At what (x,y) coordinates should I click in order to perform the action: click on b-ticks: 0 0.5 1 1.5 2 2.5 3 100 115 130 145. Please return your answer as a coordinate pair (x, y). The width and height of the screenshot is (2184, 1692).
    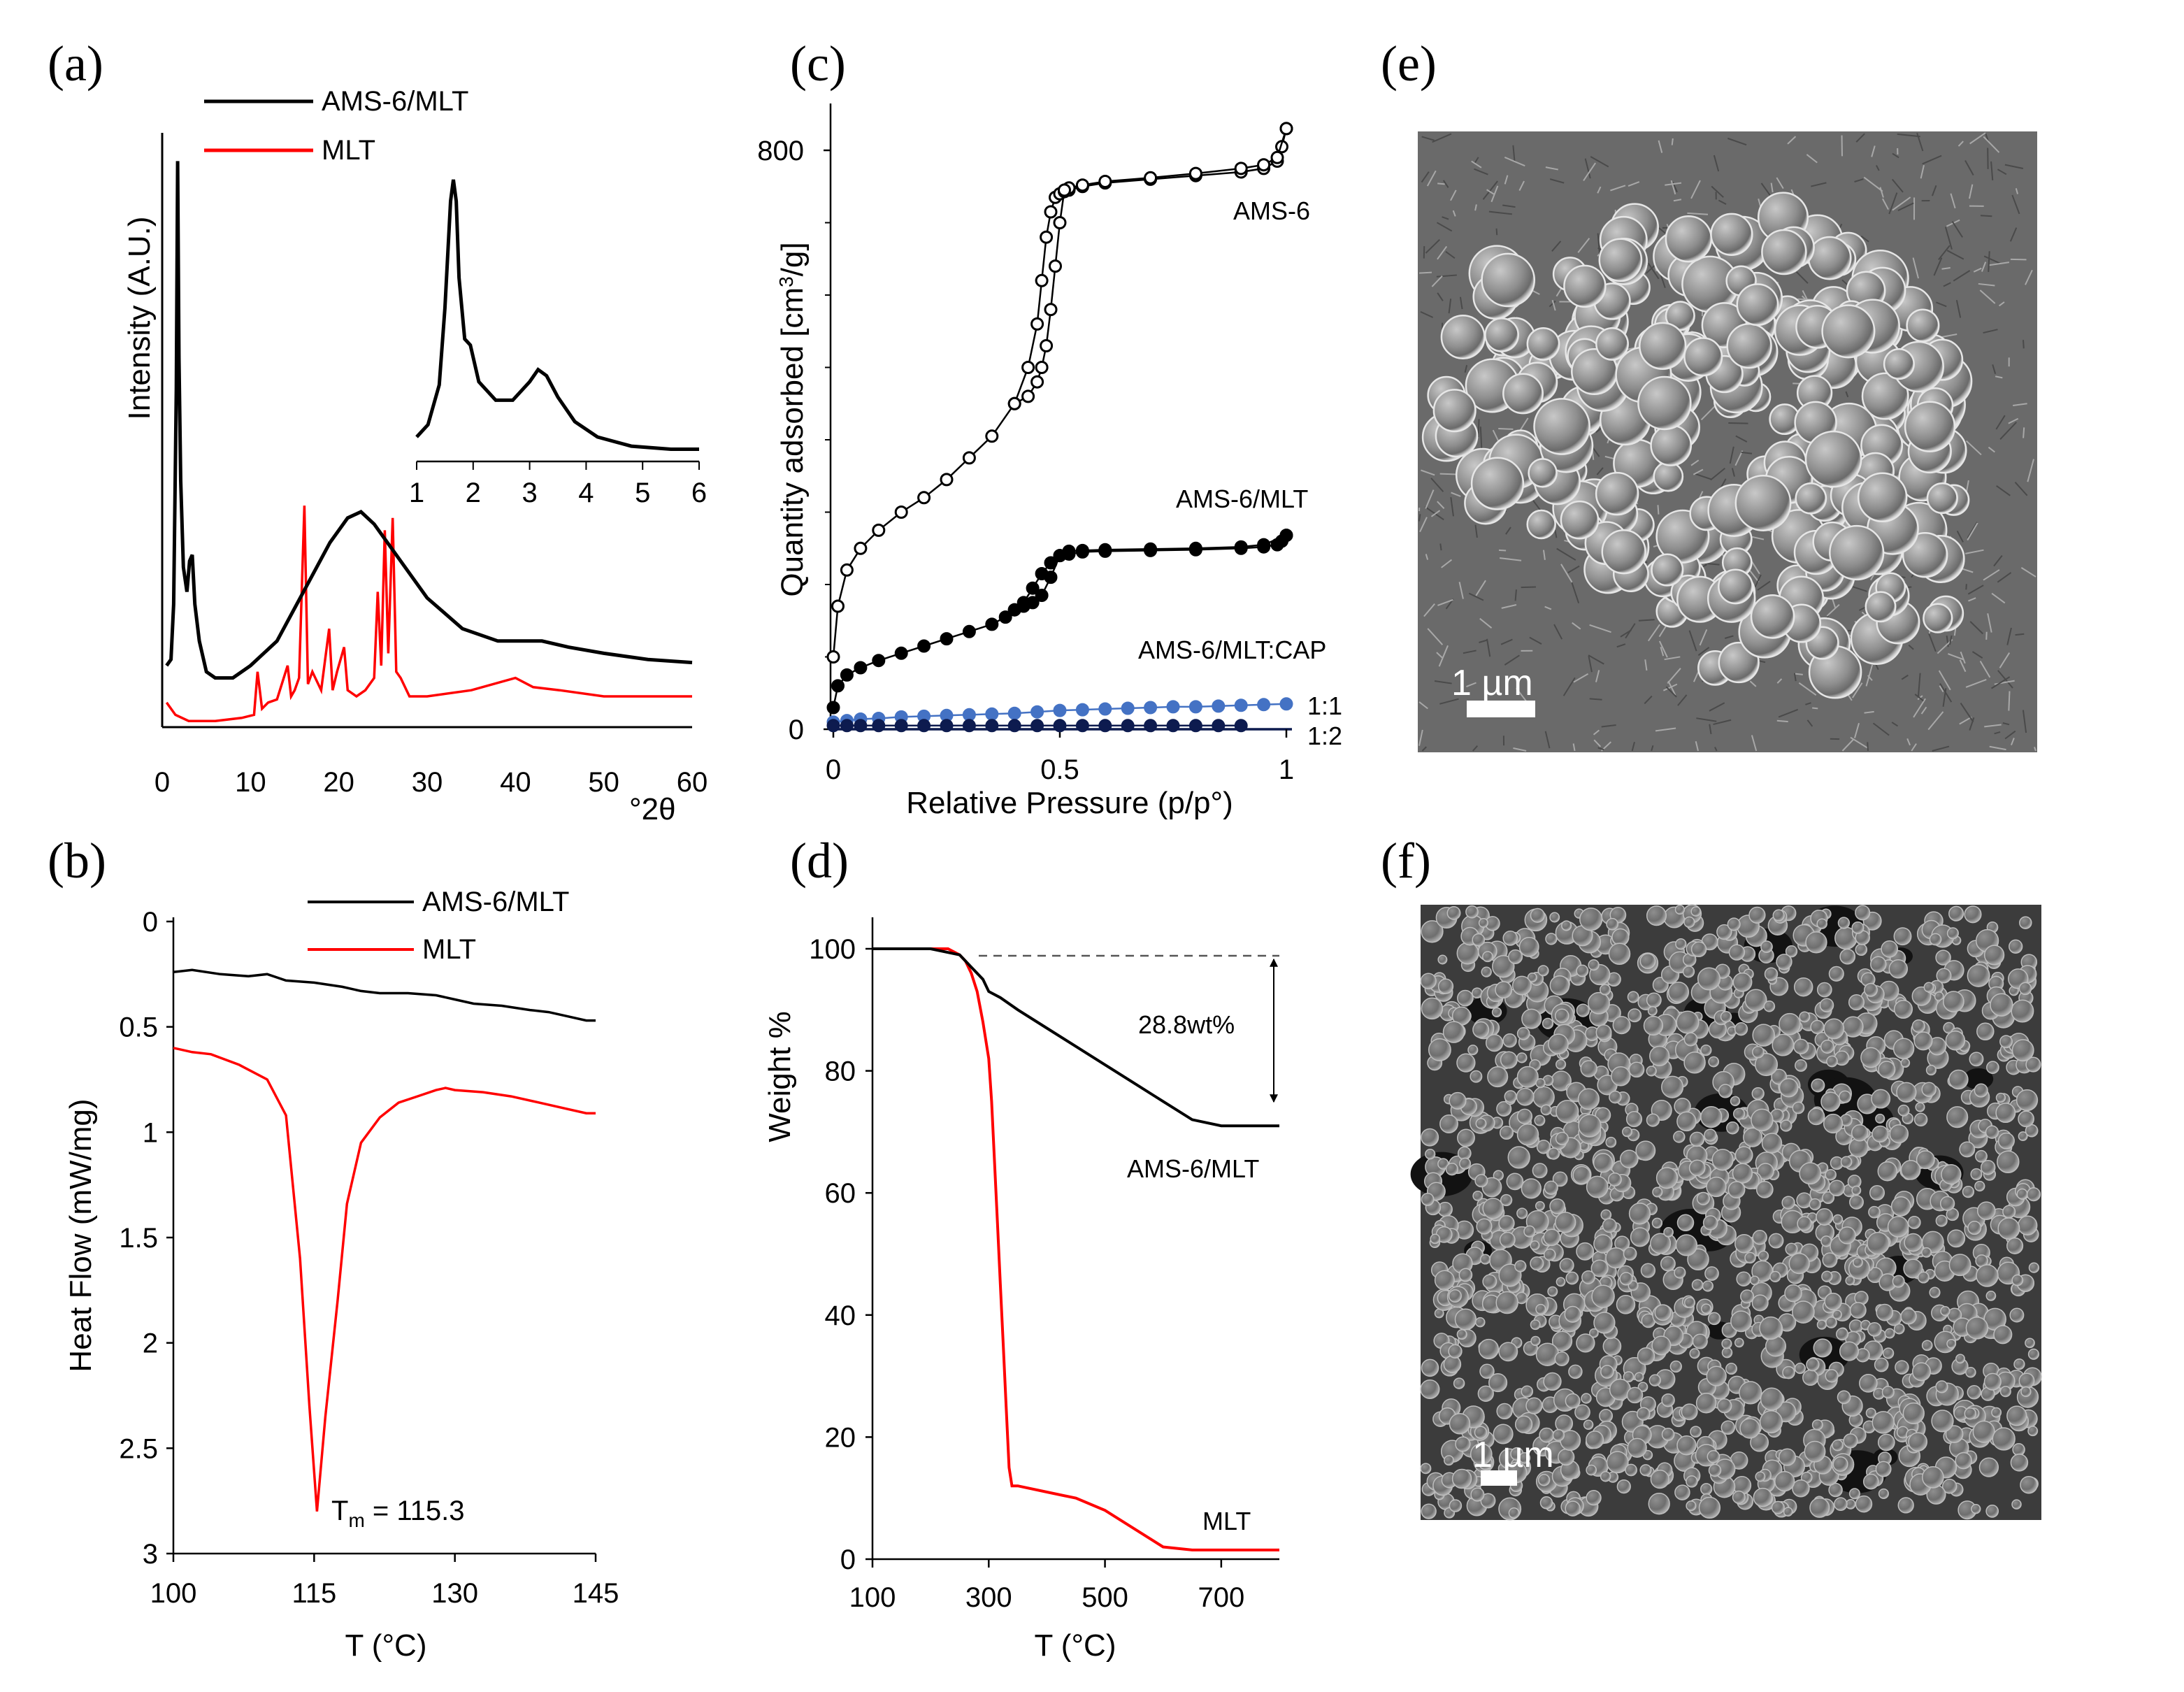
    Looking at the image, I should click on (369, 1258).